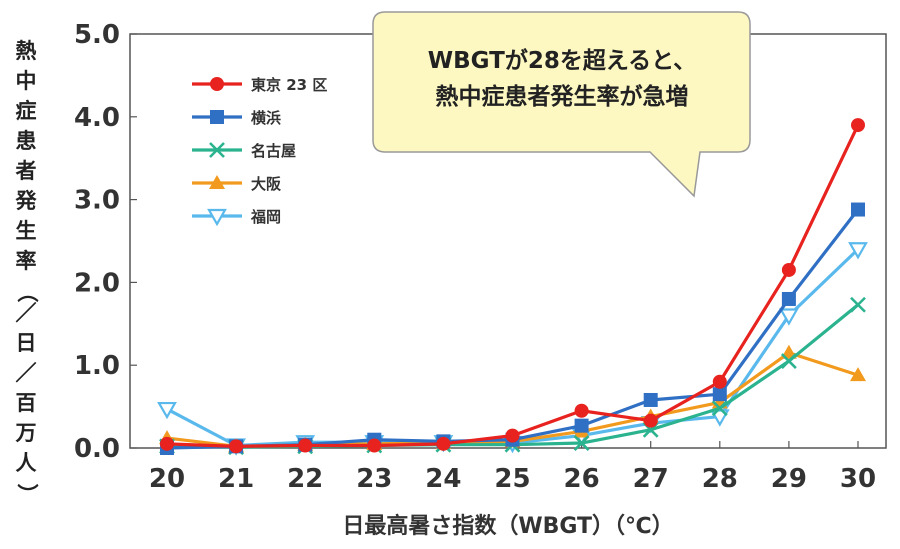  Describe the element at coordinates (789, 479) in the screenshot. I see `x-tick-label: 29` at that location.